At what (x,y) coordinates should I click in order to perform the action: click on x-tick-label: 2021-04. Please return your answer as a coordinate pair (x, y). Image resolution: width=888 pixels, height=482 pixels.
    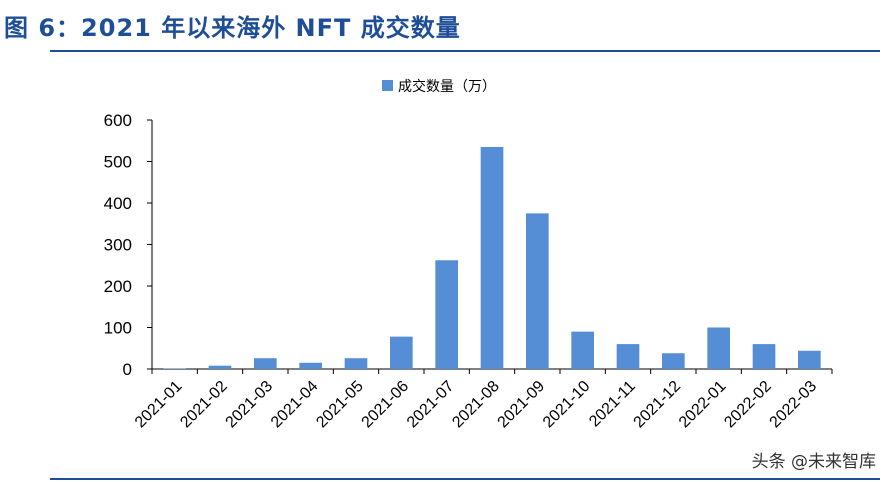
    Looking at the image, I should click on (295, 405).